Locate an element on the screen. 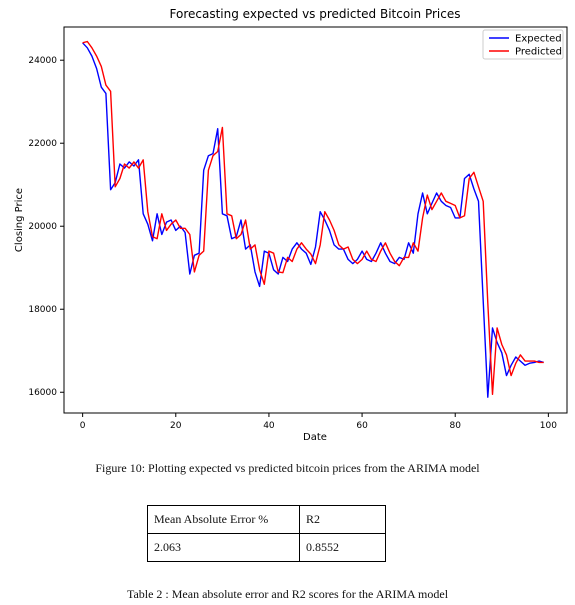 This screenshot has height=605, width=575. y-tick-label: 22000 is located at coordinates (42, 144).